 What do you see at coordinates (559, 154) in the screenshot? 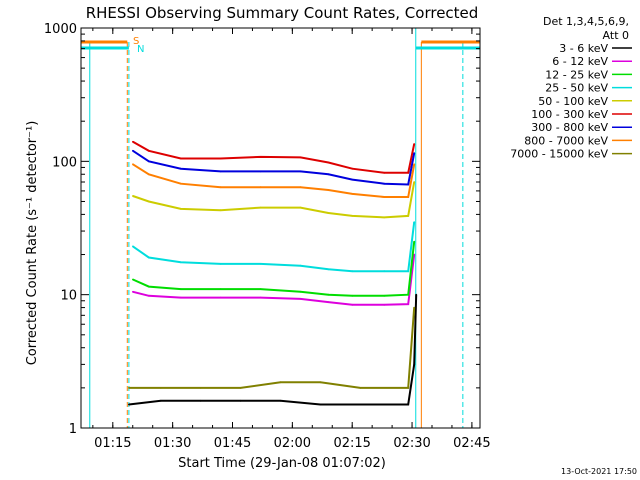
I see `legend-label-8: 7000 - 15000 keV` at bounding box center [559, 154].